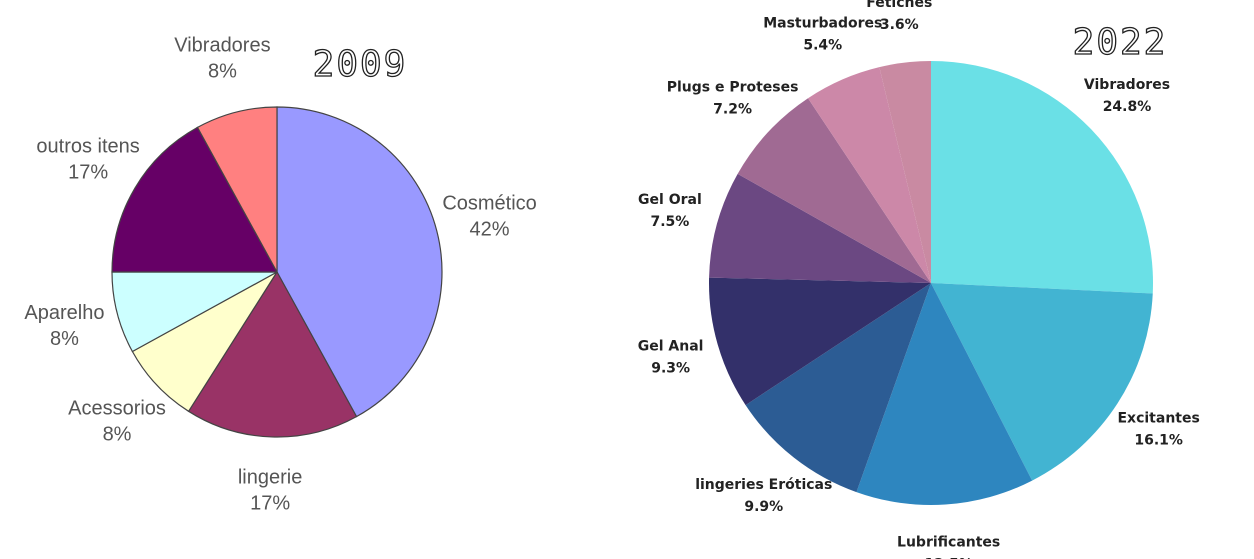 The width and height of the screenshot is (1254, 559). Describe the element at coordinates (899, 5) in the screenshot. I see `slice-label: Fetiches` at that location.